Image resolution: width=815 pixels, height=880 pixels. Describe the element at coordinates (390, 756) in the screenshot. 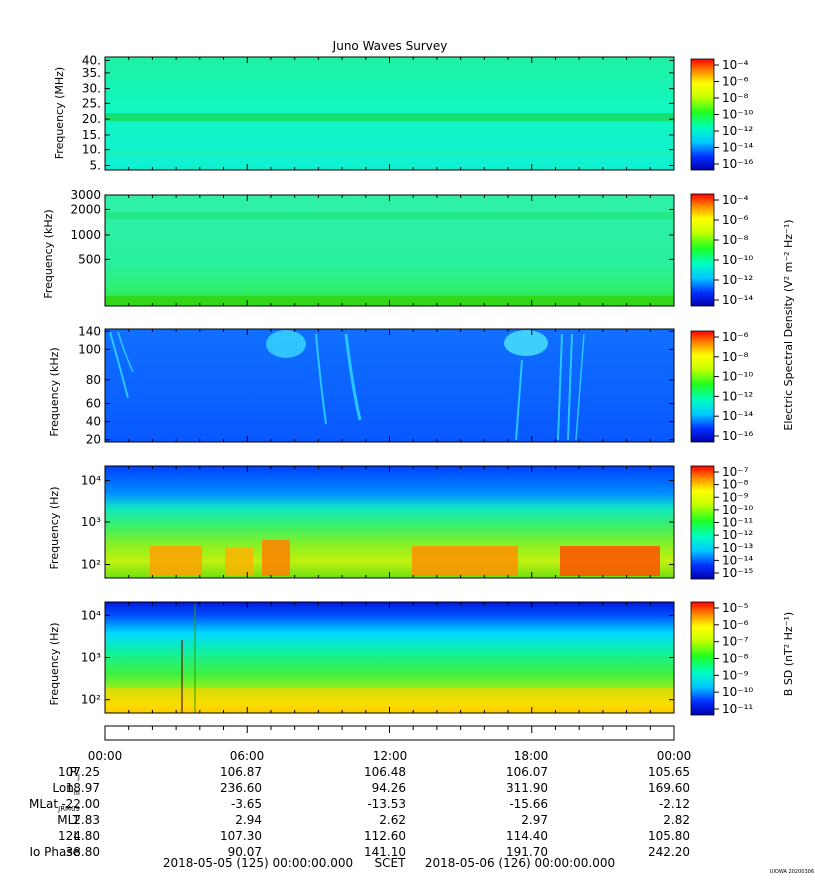

I see `x-tick-label: 12:00` at that location.